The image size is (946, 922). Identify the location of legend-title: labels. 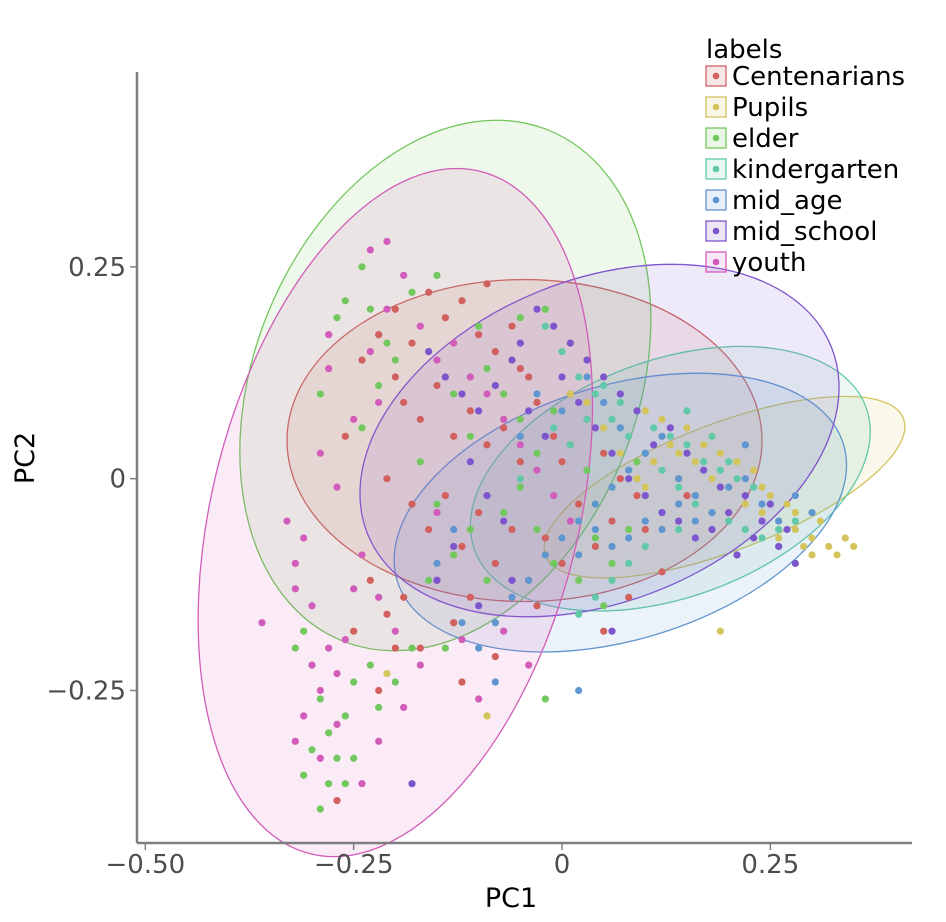
(744, 50).